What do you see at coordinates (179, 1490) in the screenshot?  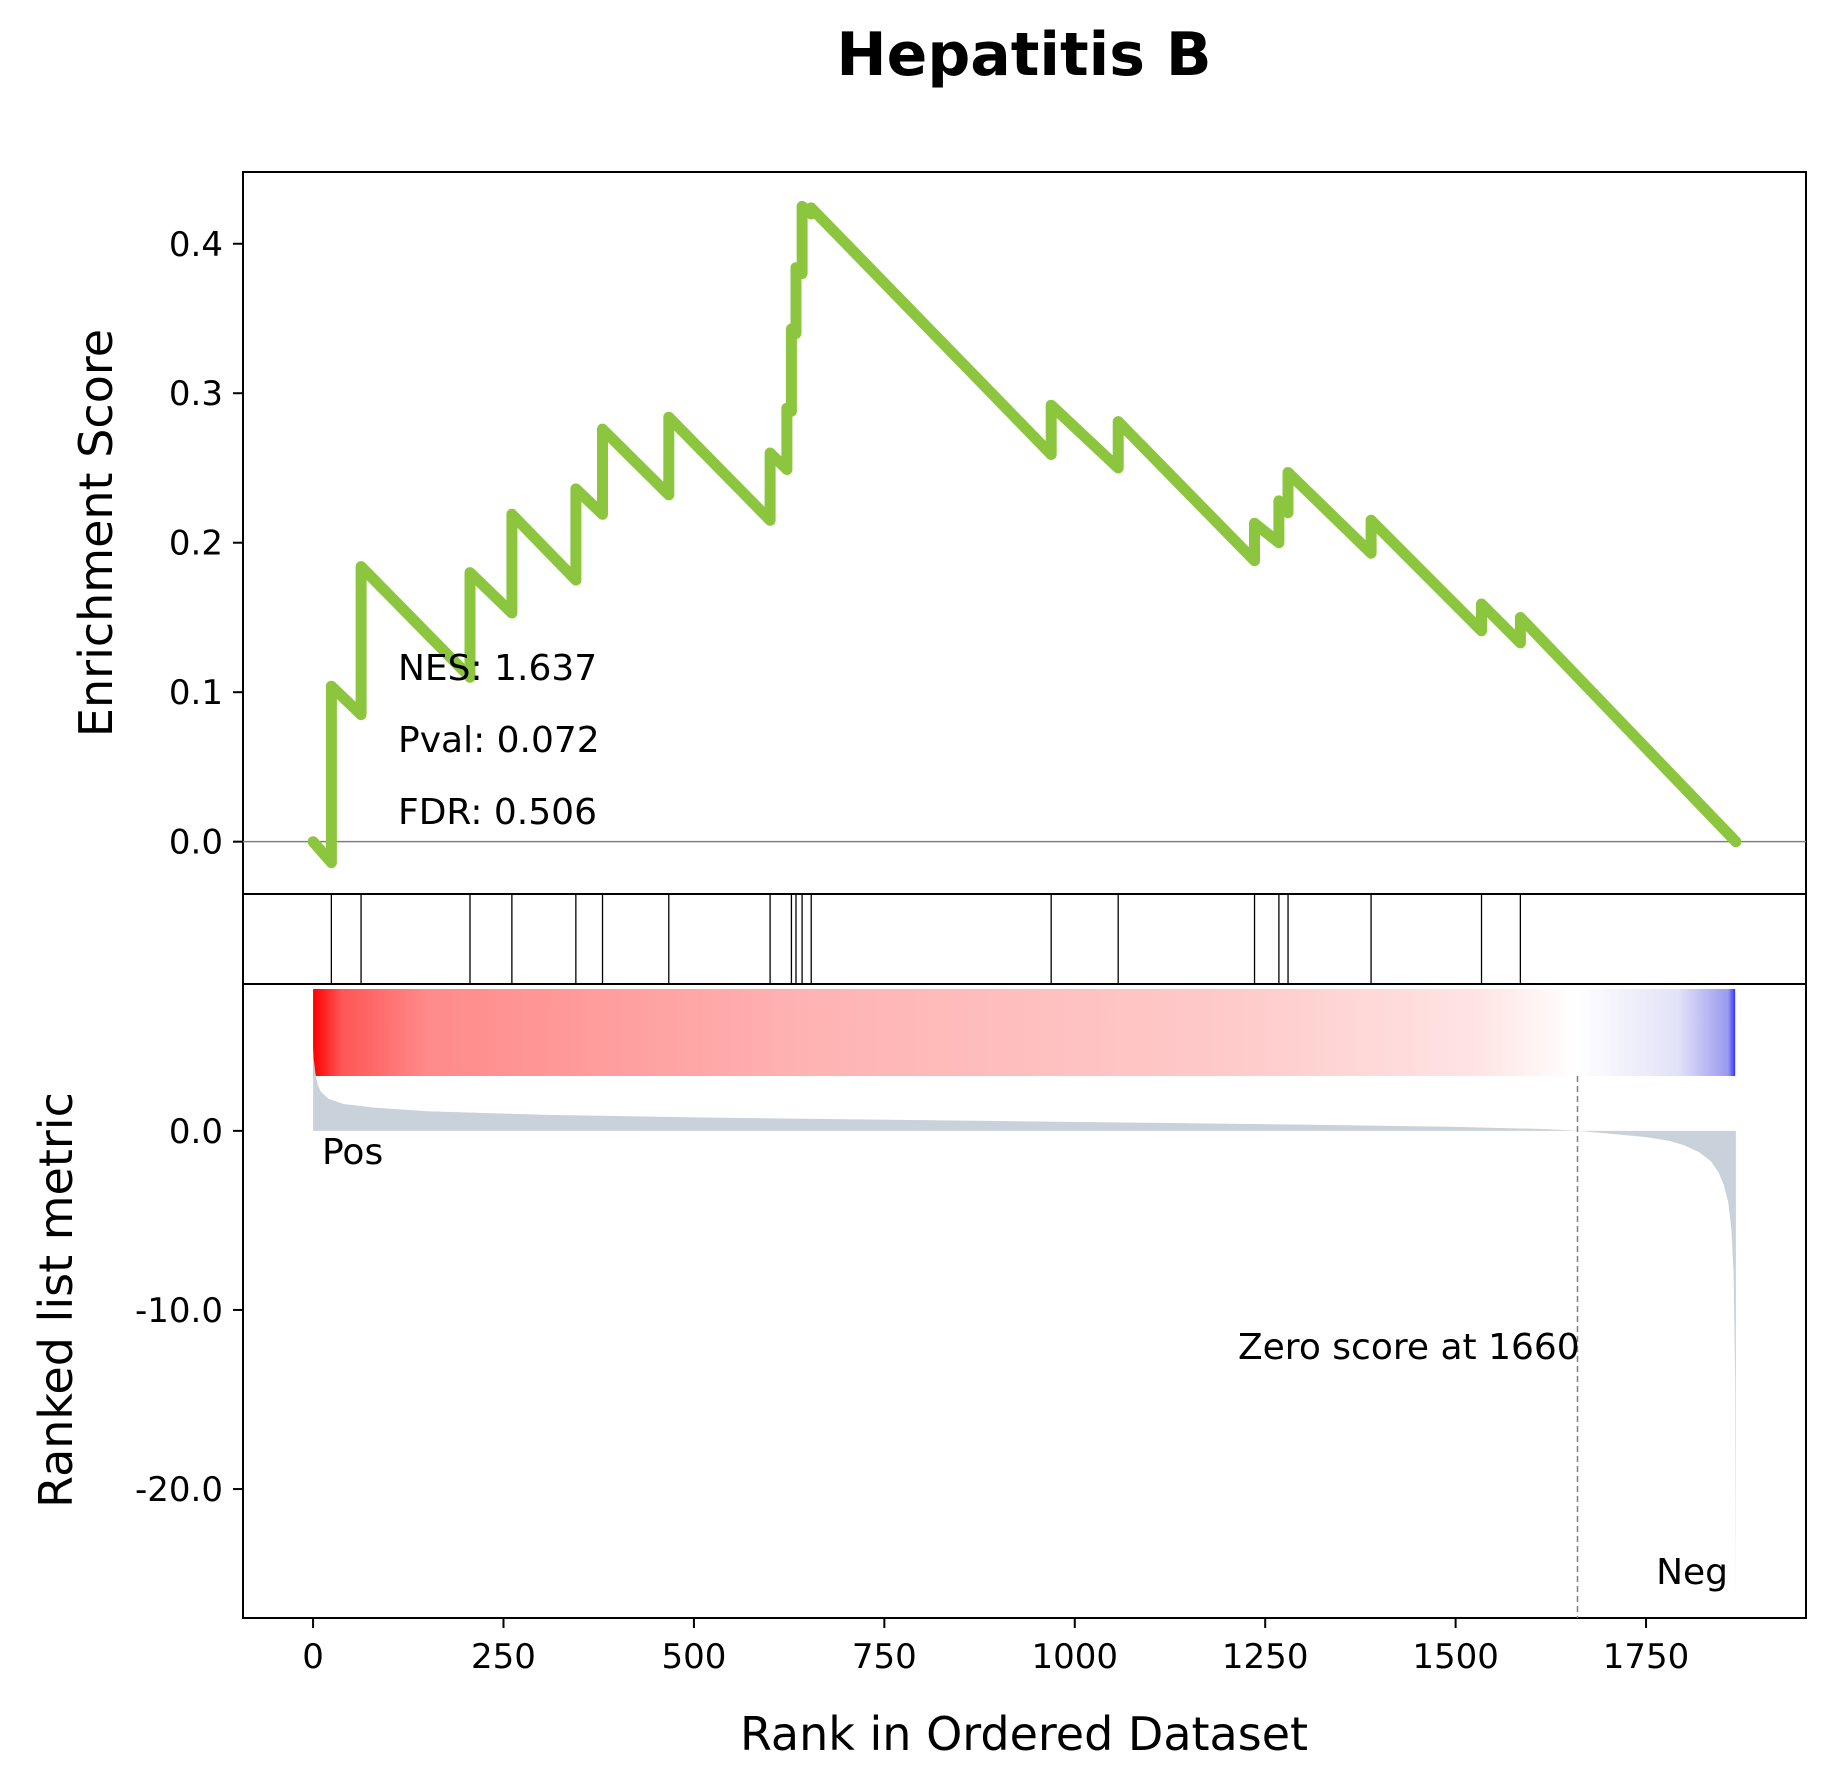 I see `rank-y-tick-label: -20.0` at bounding box center [179, 1490].